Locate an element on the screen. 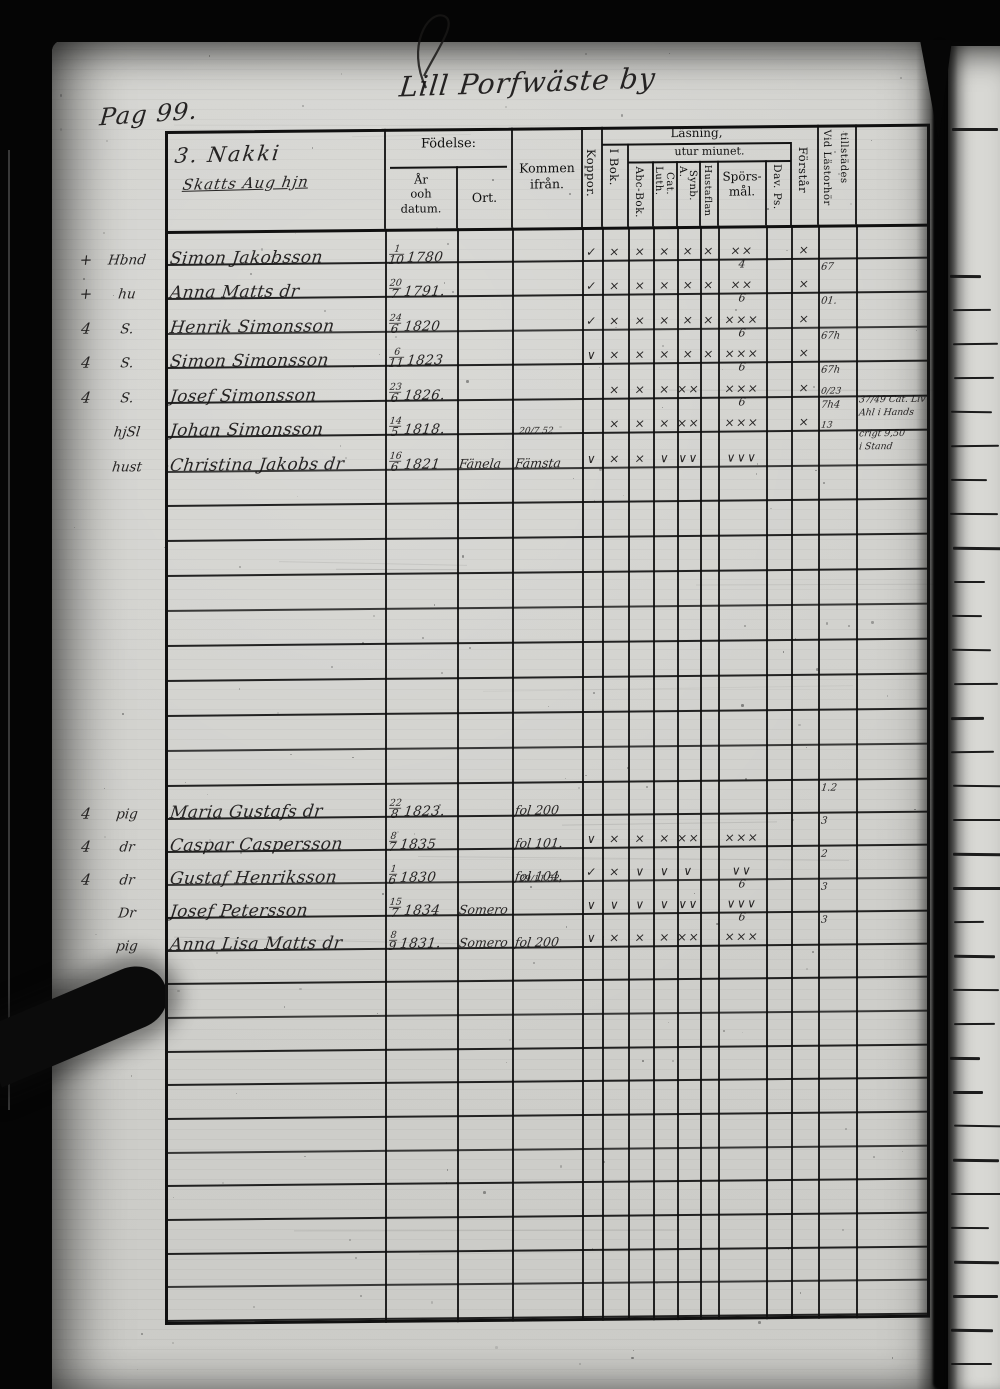  mark-luth: ∨ is located at coordinates (665, 871).